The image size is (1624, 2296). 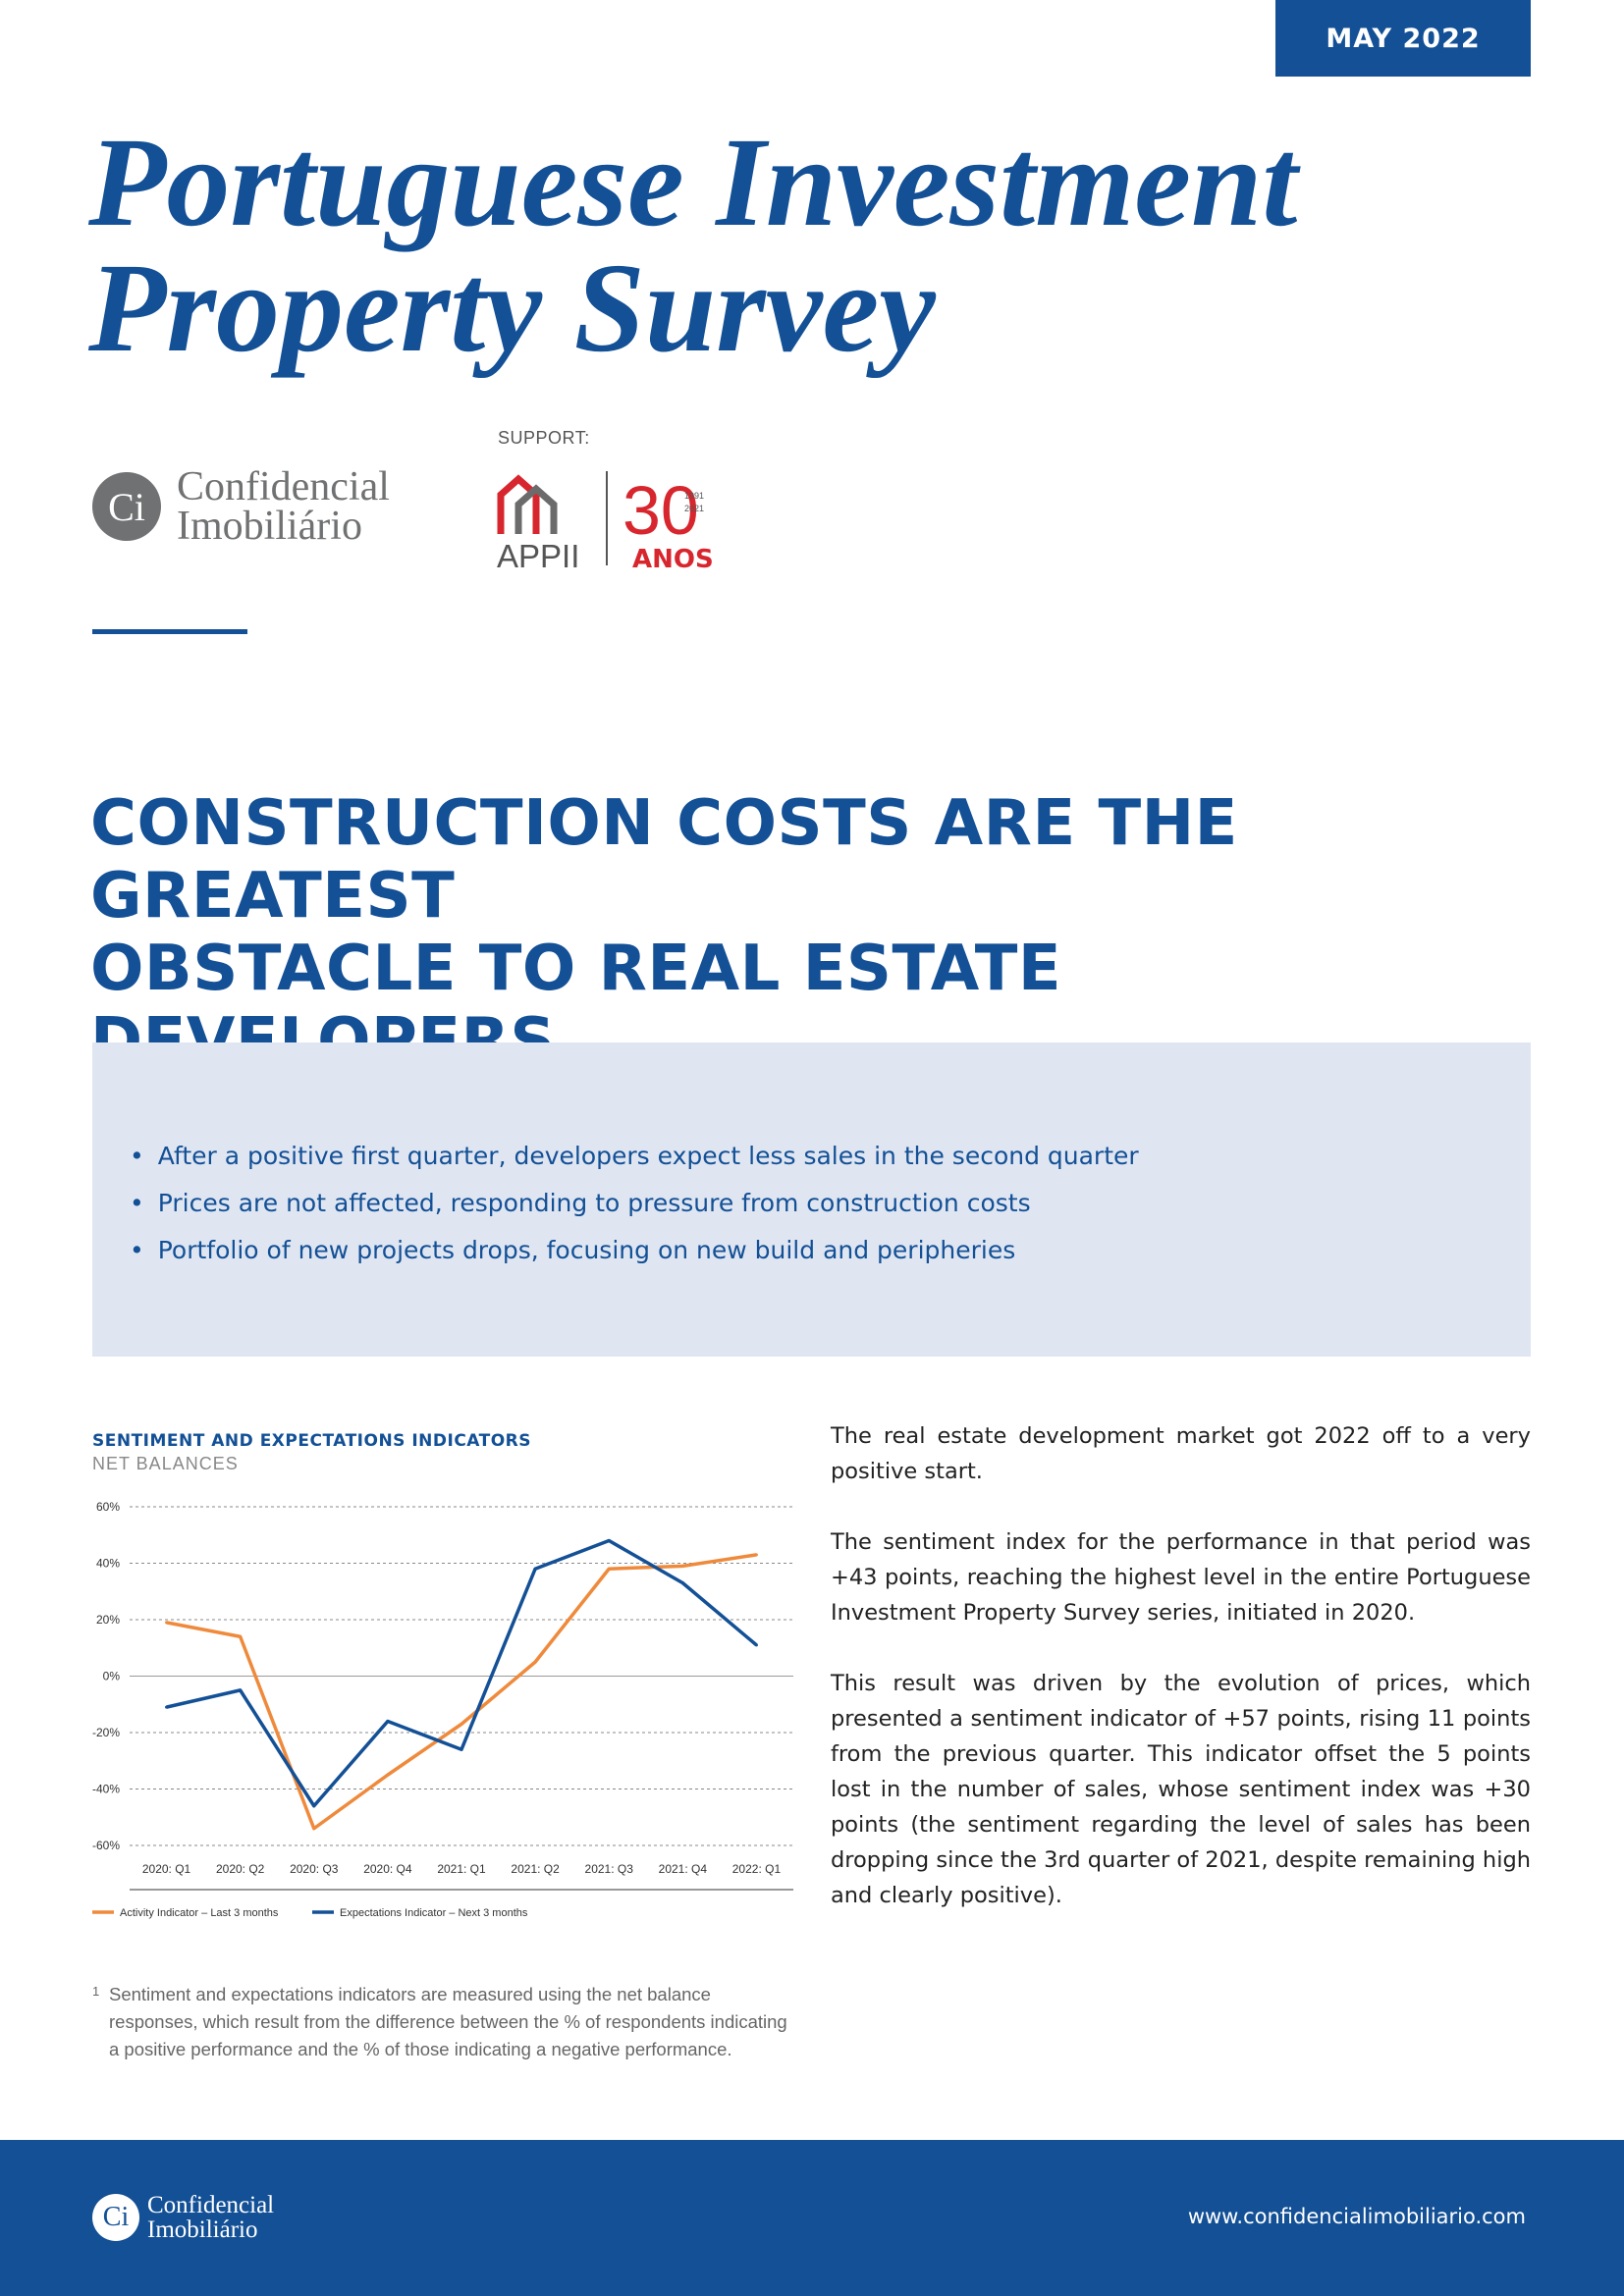 What do you see at coordinates (96, 1991) in the screenshot?
I see `footnote-mark: 1` at bounding box center [96, 1991].